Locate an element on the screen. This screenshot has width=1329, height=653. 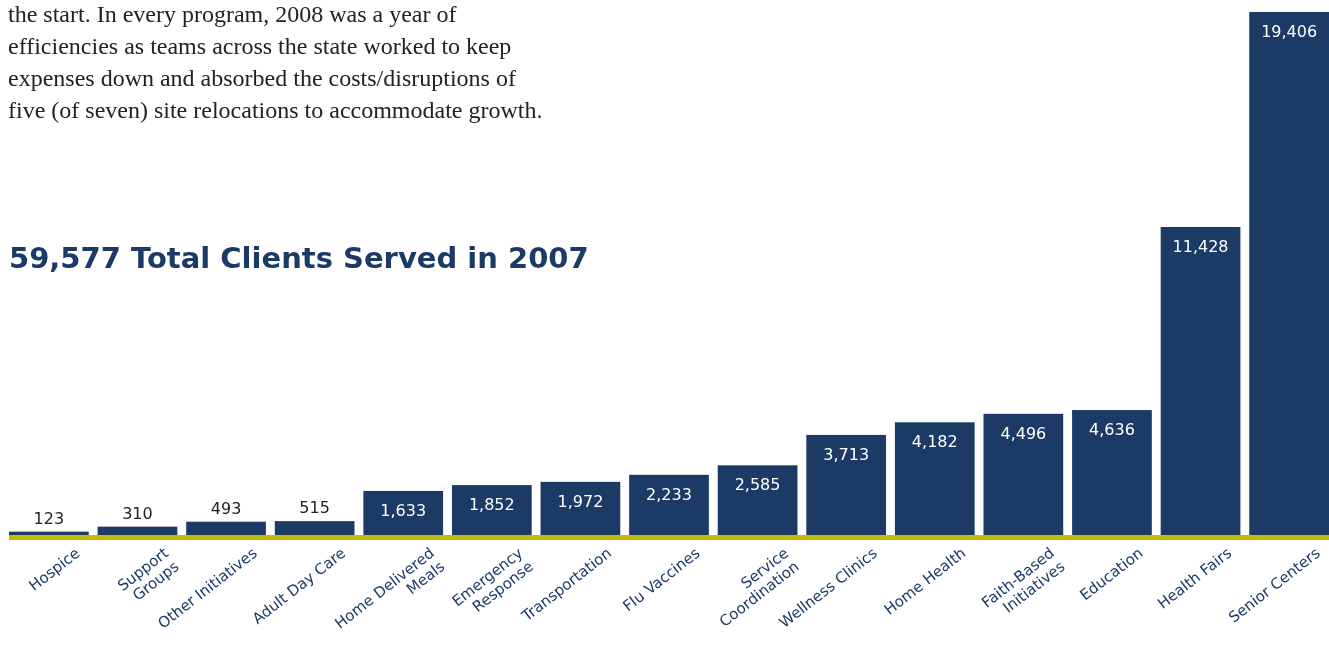
data-label: 493 is located at coordinates (226, 508).